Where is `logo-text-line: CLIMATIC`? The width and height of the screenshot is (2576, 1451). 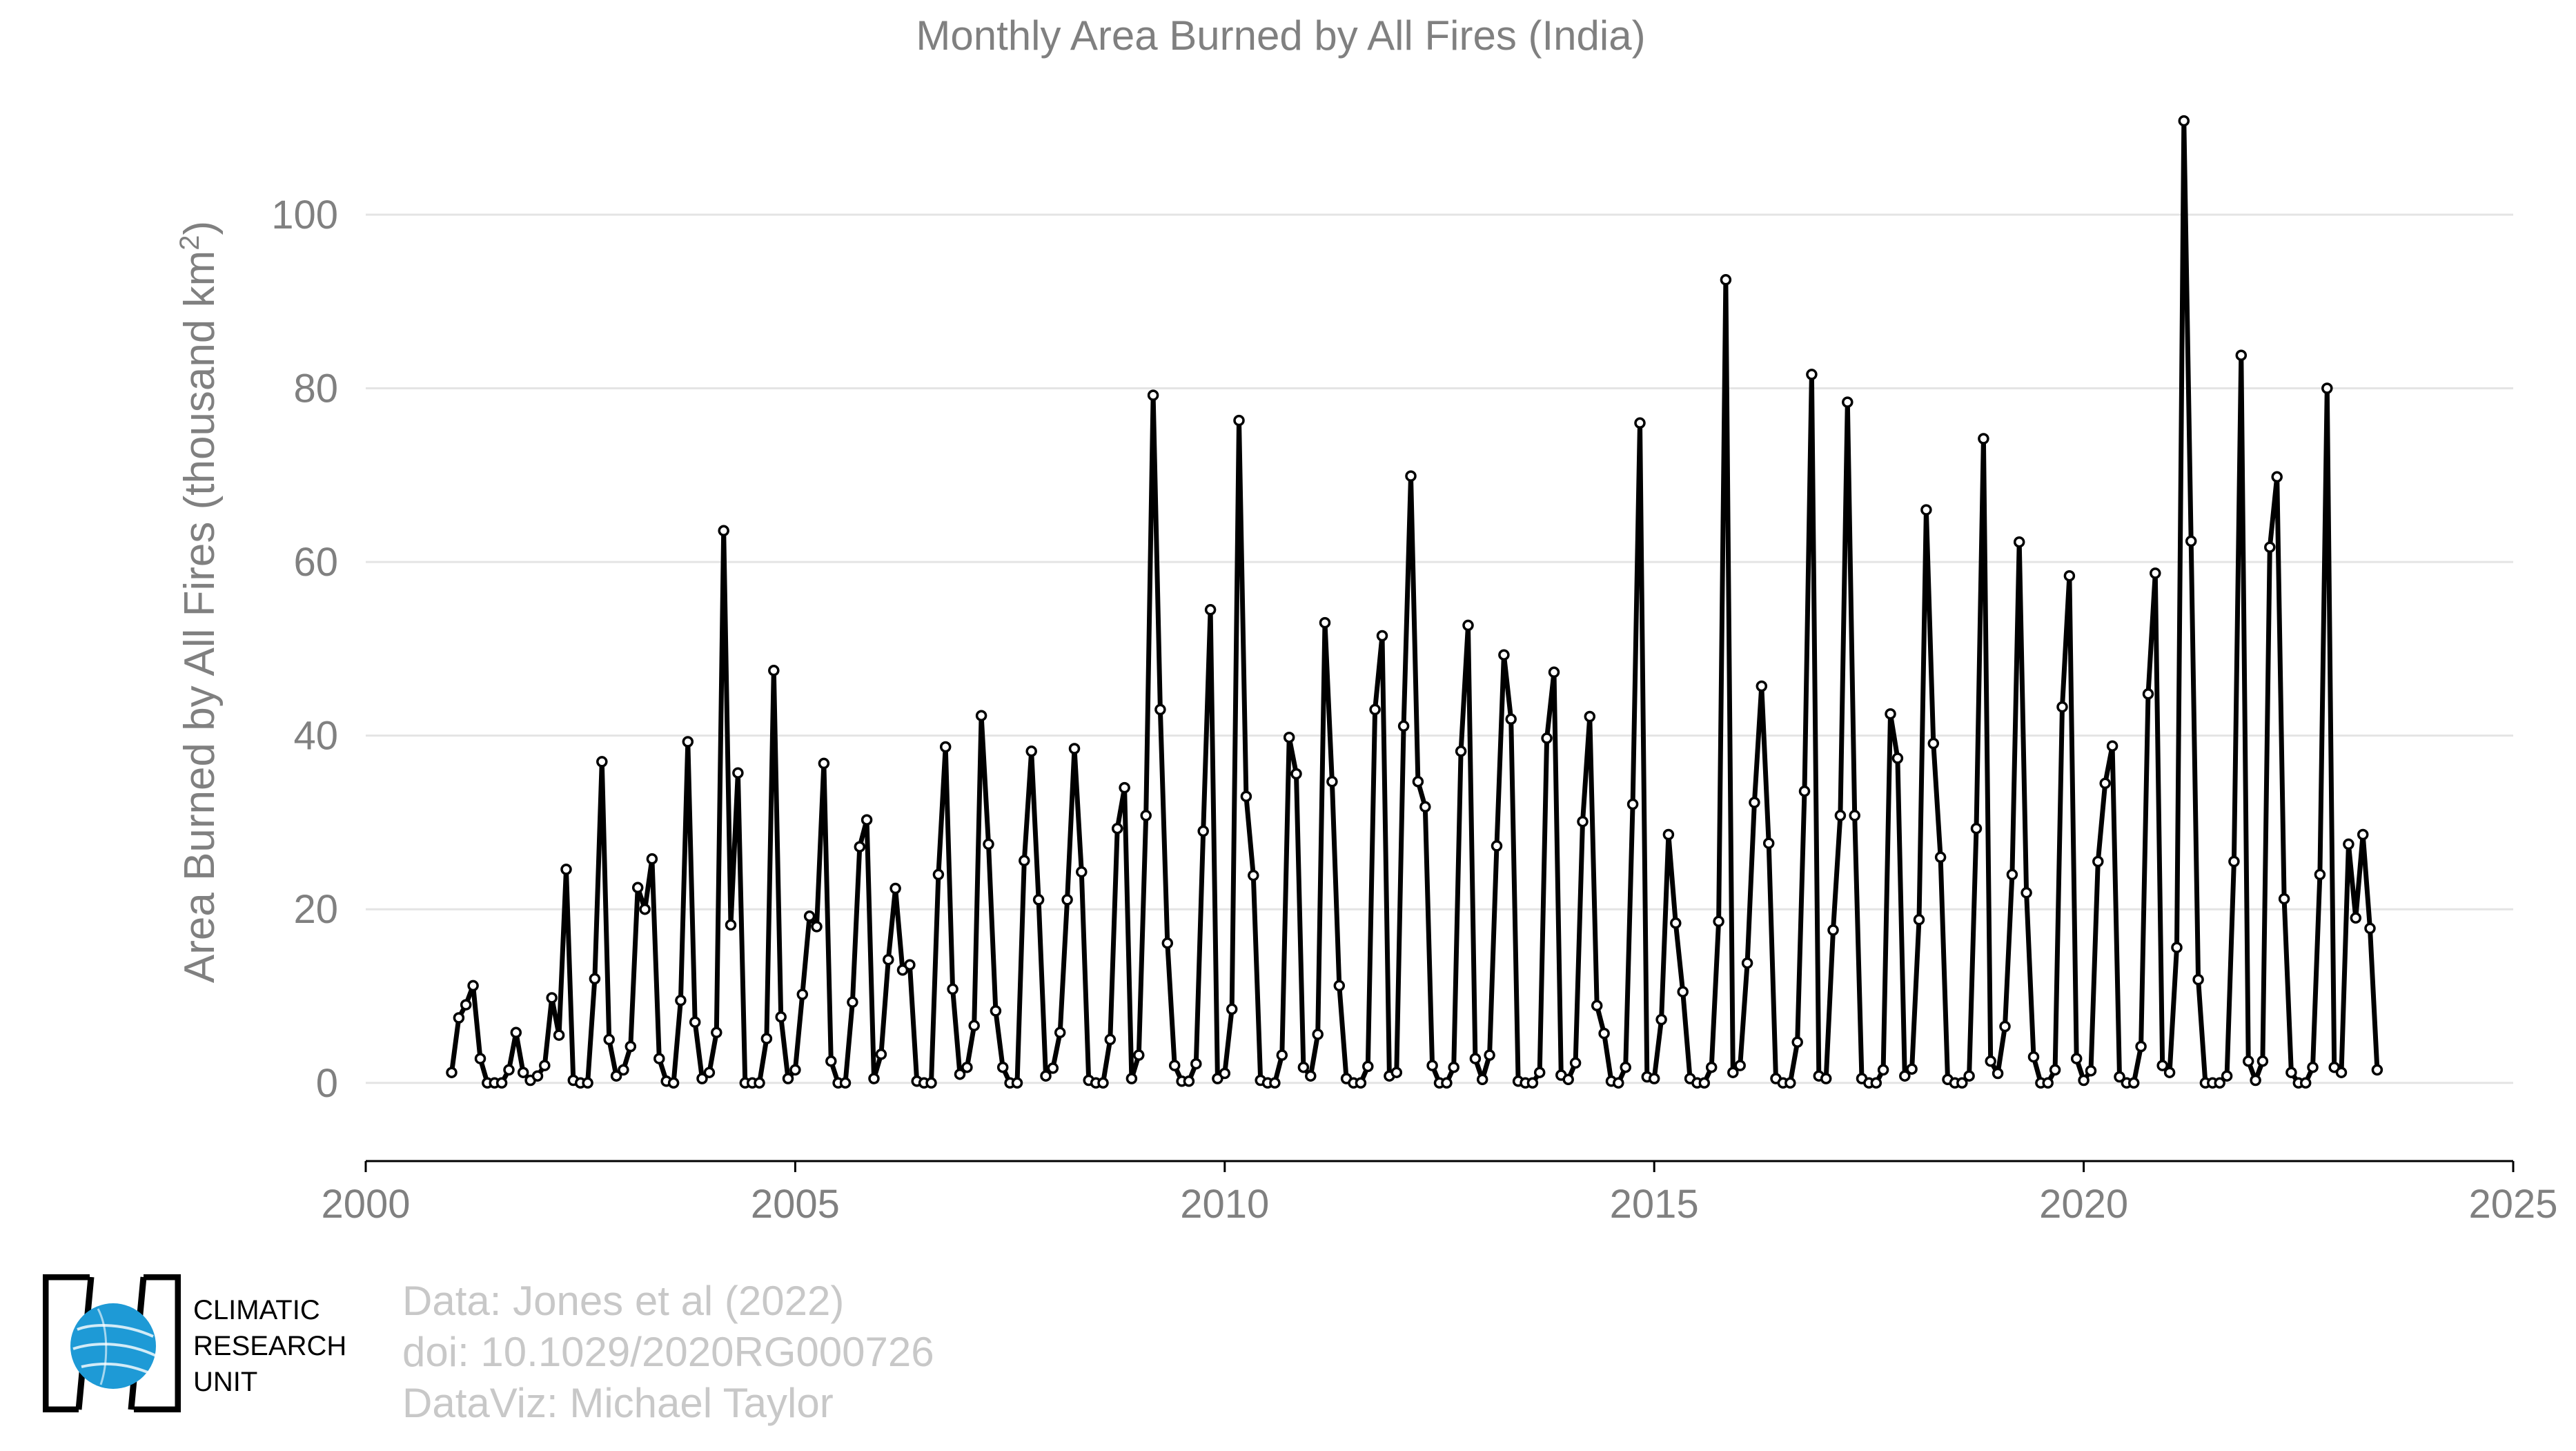
logo-text-line: CLIMATIC is located at coordinates (256, 1310).